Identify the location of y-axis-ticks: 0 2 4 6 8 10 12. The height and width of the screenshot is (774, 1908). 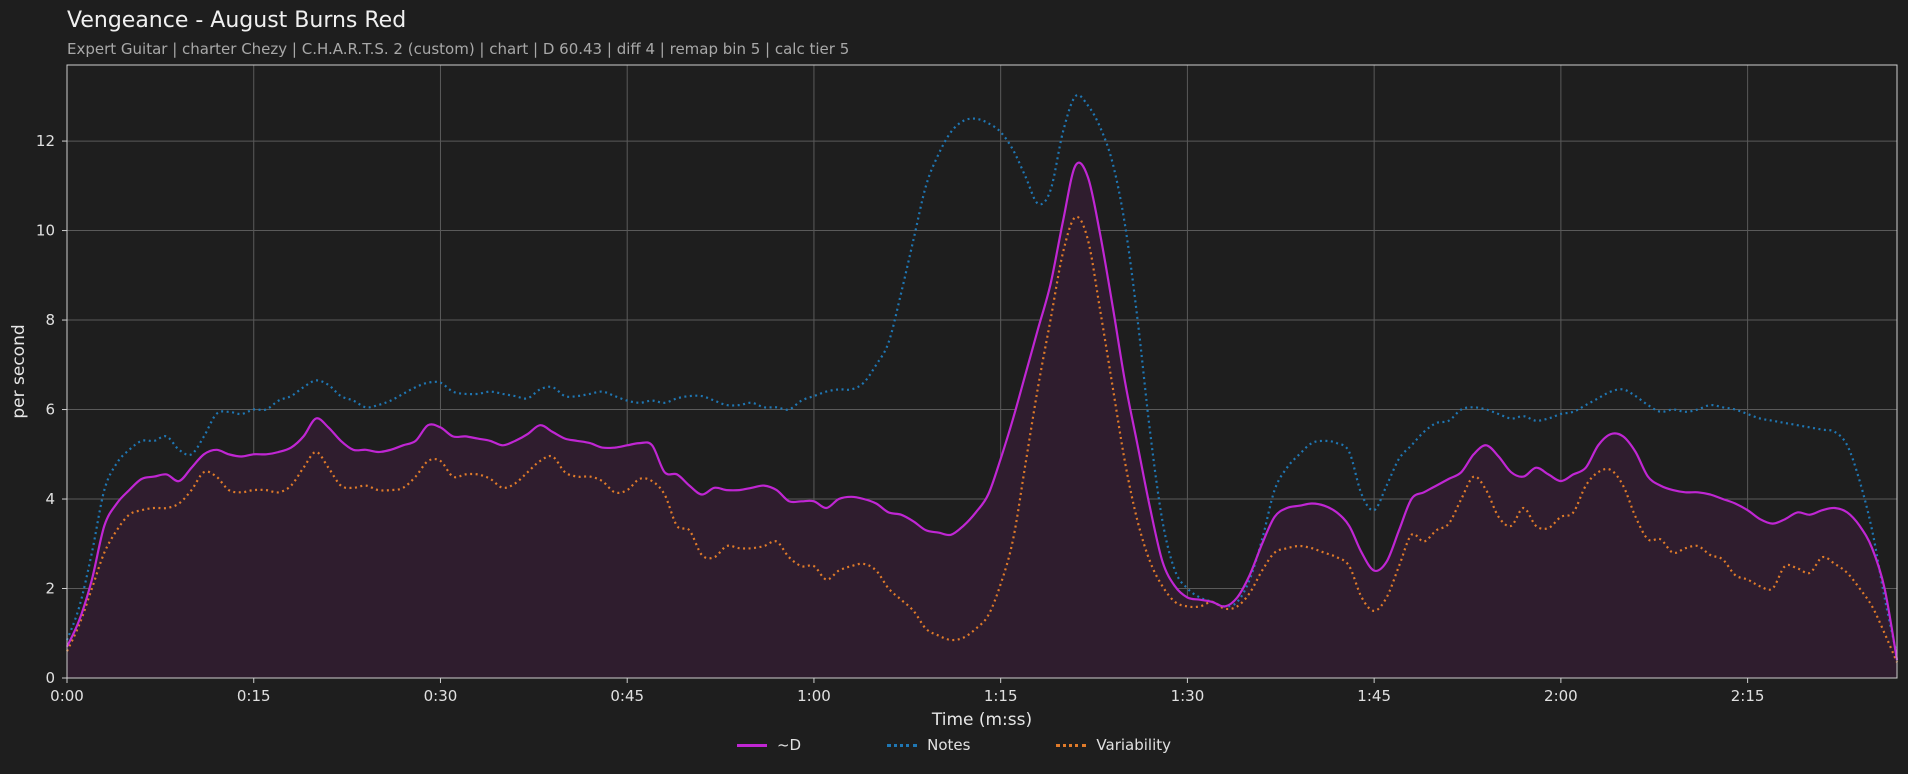
(51, 409).